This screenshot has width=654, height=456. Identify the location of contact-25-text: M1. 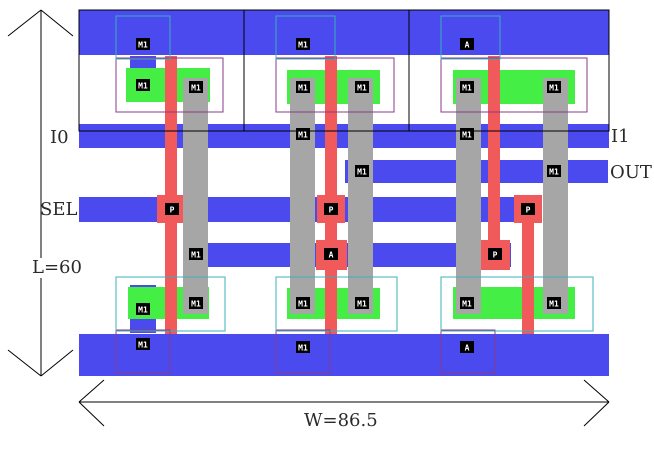
(554, 304).